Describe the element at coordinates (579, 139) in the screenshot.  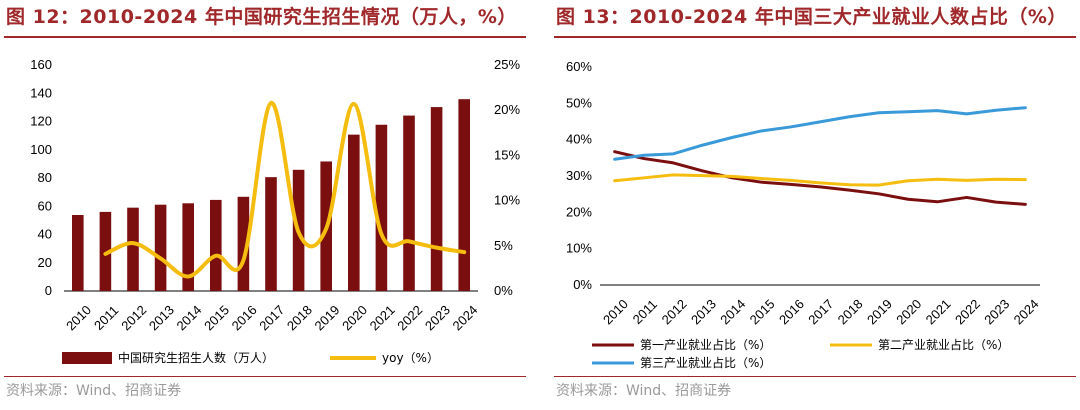
I see `y-tick-label: 40%` at that location.